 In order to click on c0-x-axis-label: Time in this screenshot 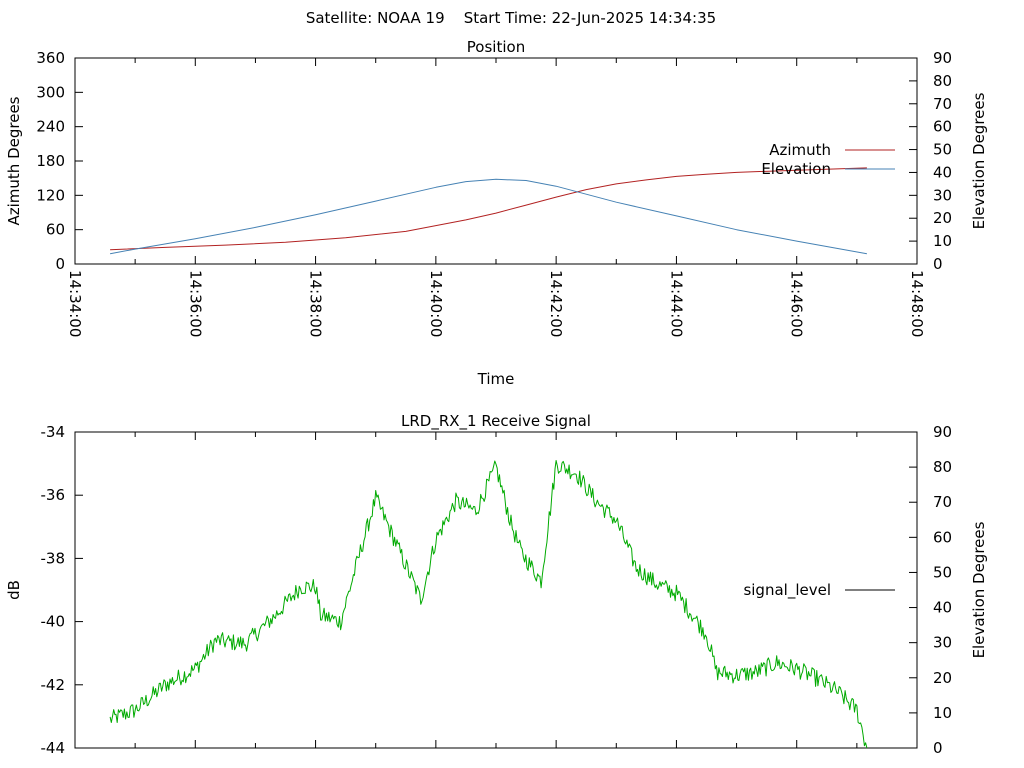, I will do `click(496, 379)`.